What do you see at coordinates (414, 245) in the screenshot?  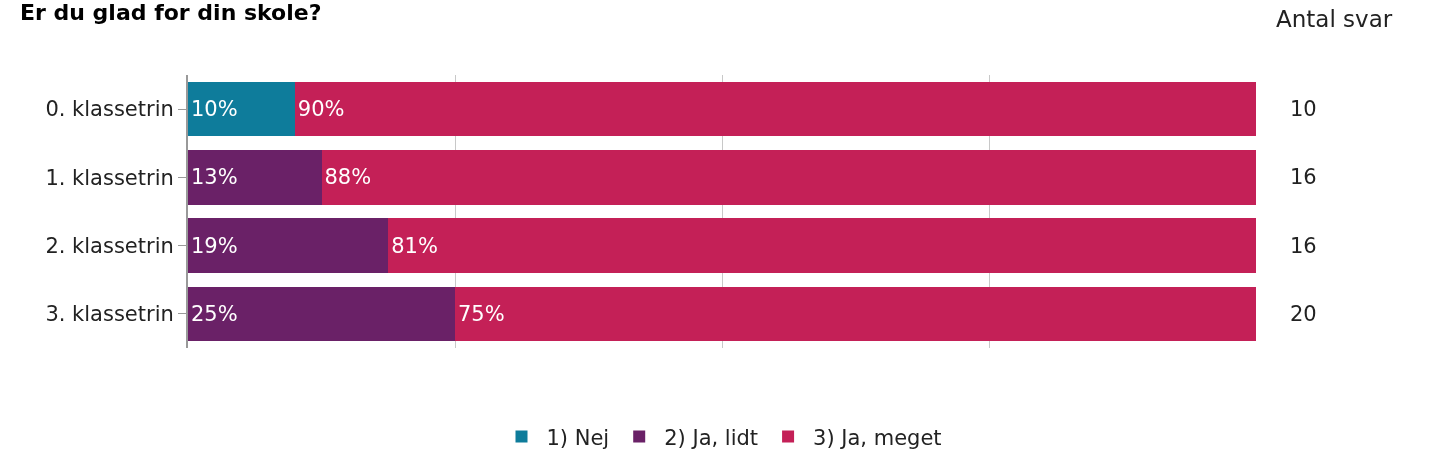 I see `data-label: 81%` at bounding box center [414, 245].